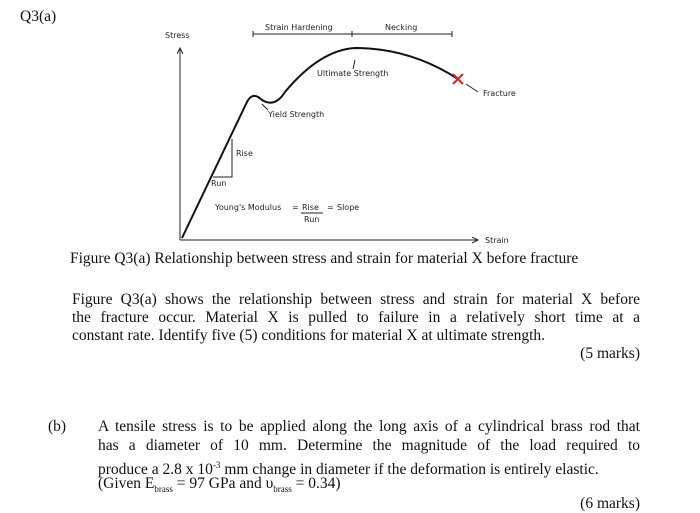 This screenshot has height=513, width=700. What do you see at coordinates (216, 465) in the screenshot?
I see `superscript: -3` at bounding box center [216, 465].